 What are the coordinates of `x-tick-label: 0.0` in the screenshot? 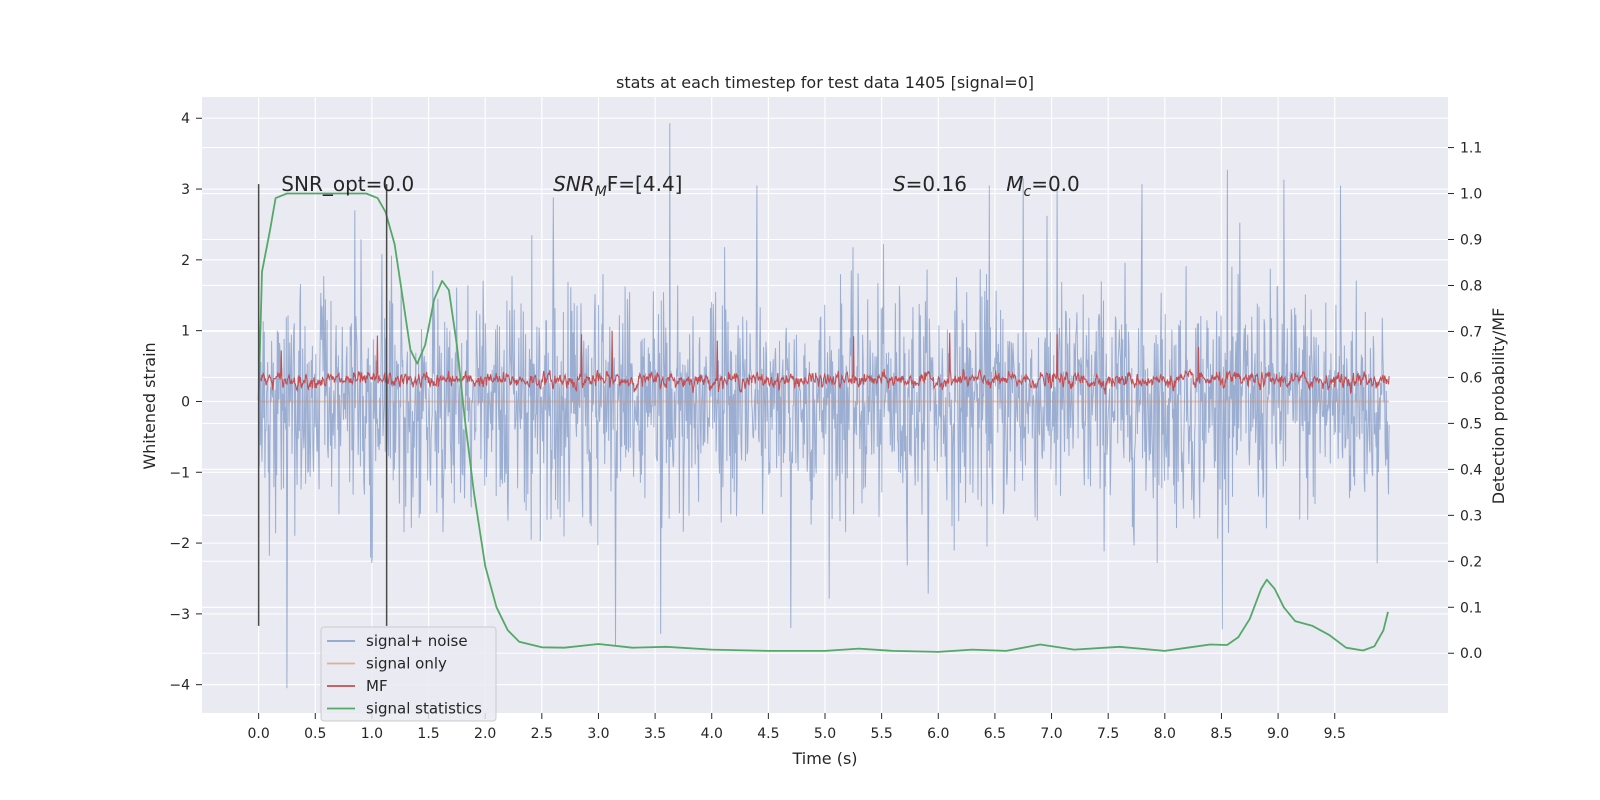 It's located at (259, 734).